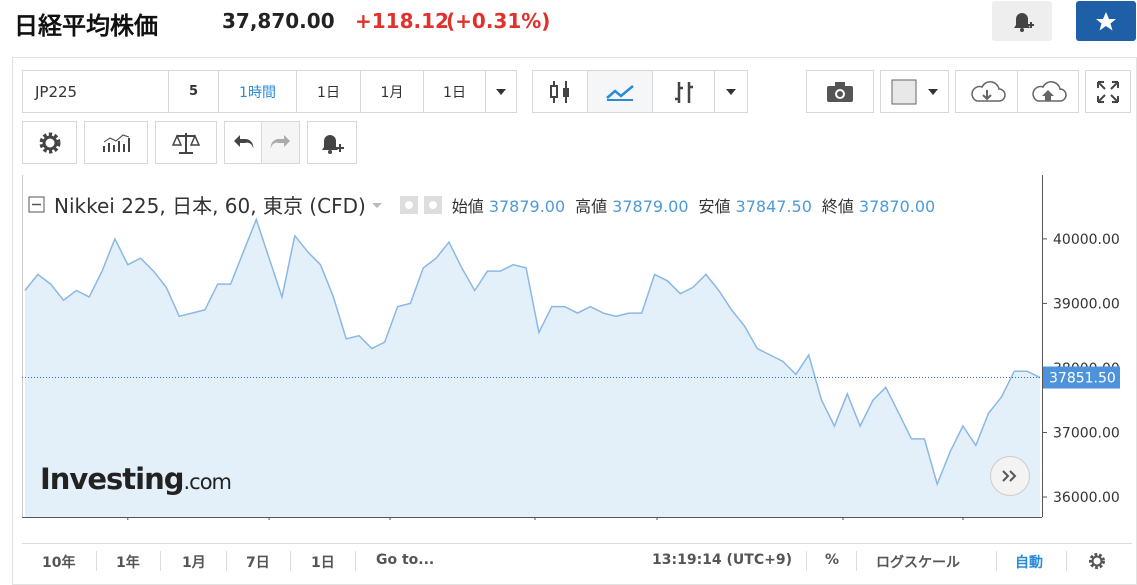 The width and height of the screenshot is (1137, 585). What do you see at coordinates (918, 563) in the screenshot?
I see `log-scale-toggle: ログスケール` at bounding box center [918, 563].